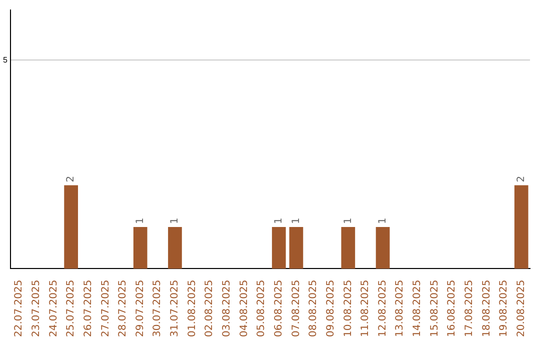  I want to click on x-tick-label: 20.08.2025, so click(521, 309).